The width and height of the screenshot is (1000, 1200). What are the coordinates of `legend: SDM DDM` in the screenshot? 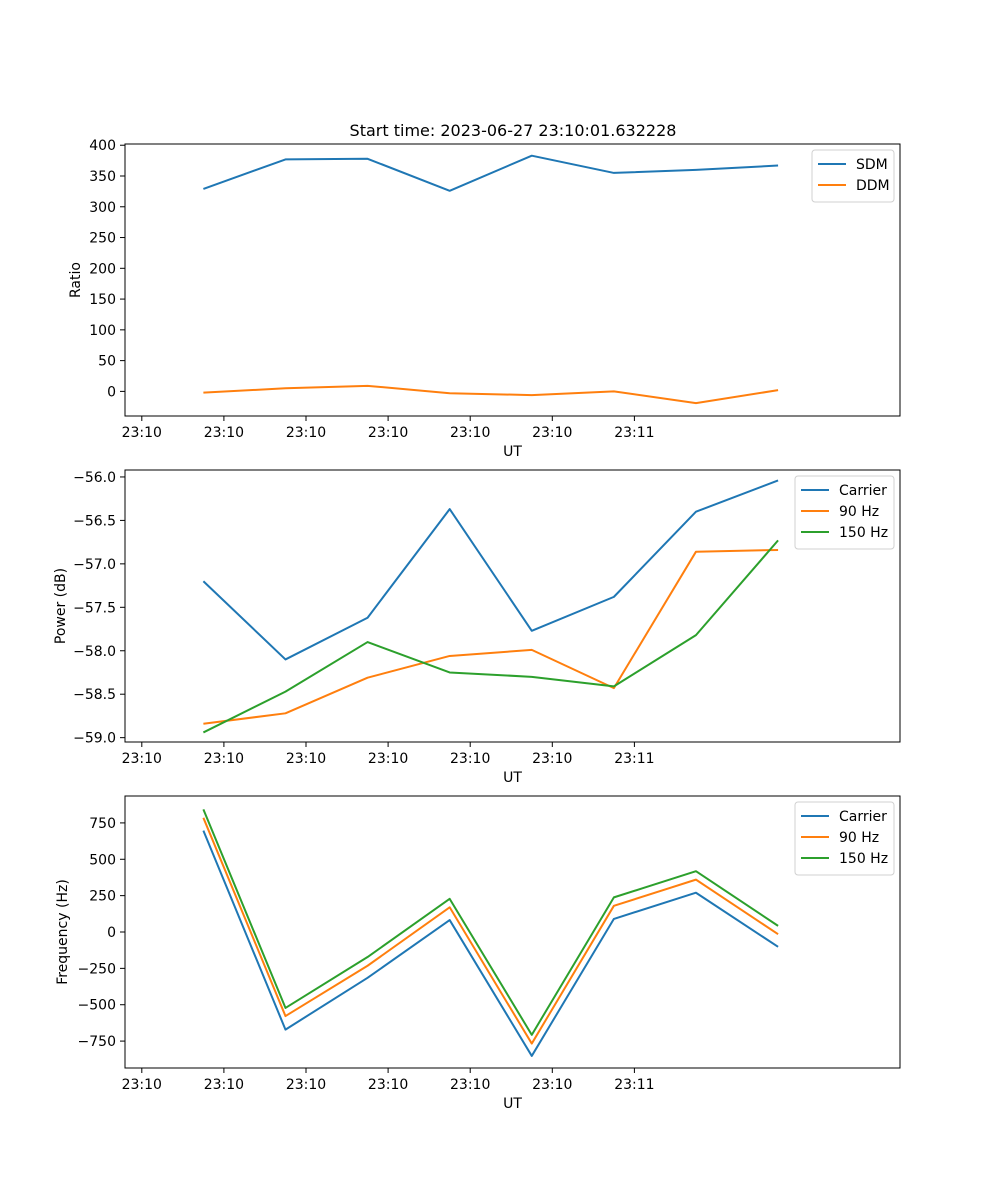 It's located at (853, 176).